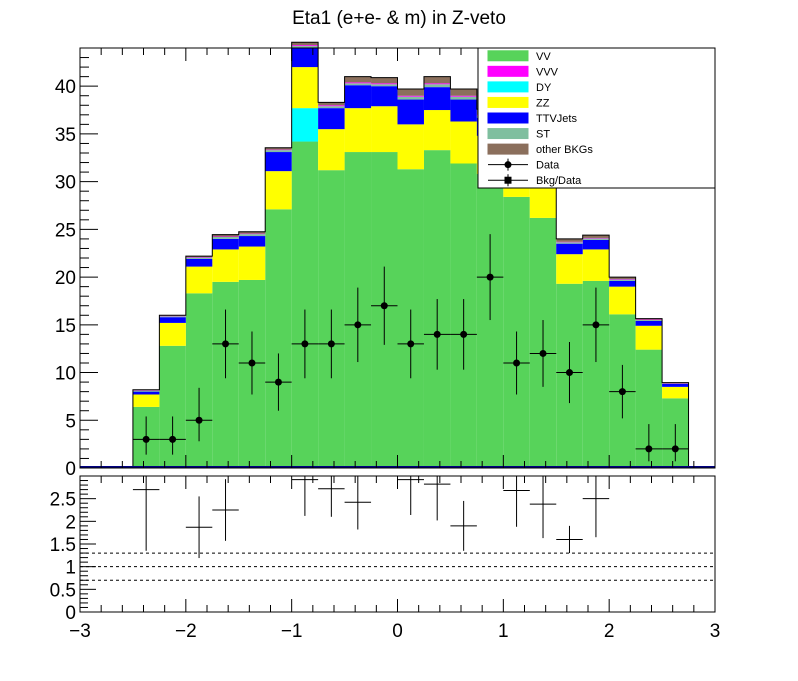 This screenshot has height=681, width=798. Describe the element at coordinates (65, 230) in the screenshot. I see `main-ytick-label: 25` at that location.